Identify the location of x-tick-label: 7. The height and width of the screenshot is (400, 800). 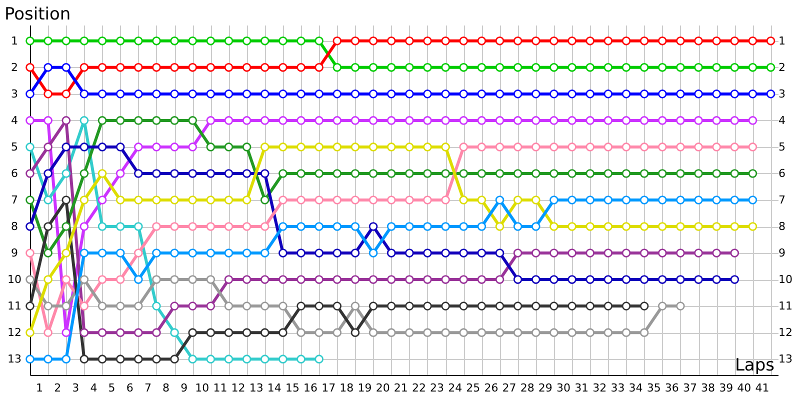
(148, 388).